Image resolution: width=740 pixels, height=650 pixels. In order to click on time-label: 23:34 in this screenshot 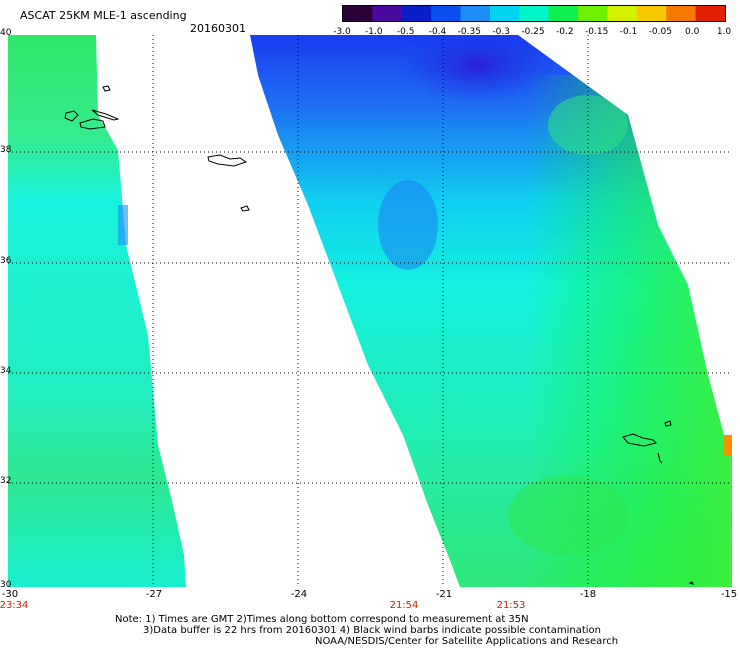, I will do `click(14, 605)`.